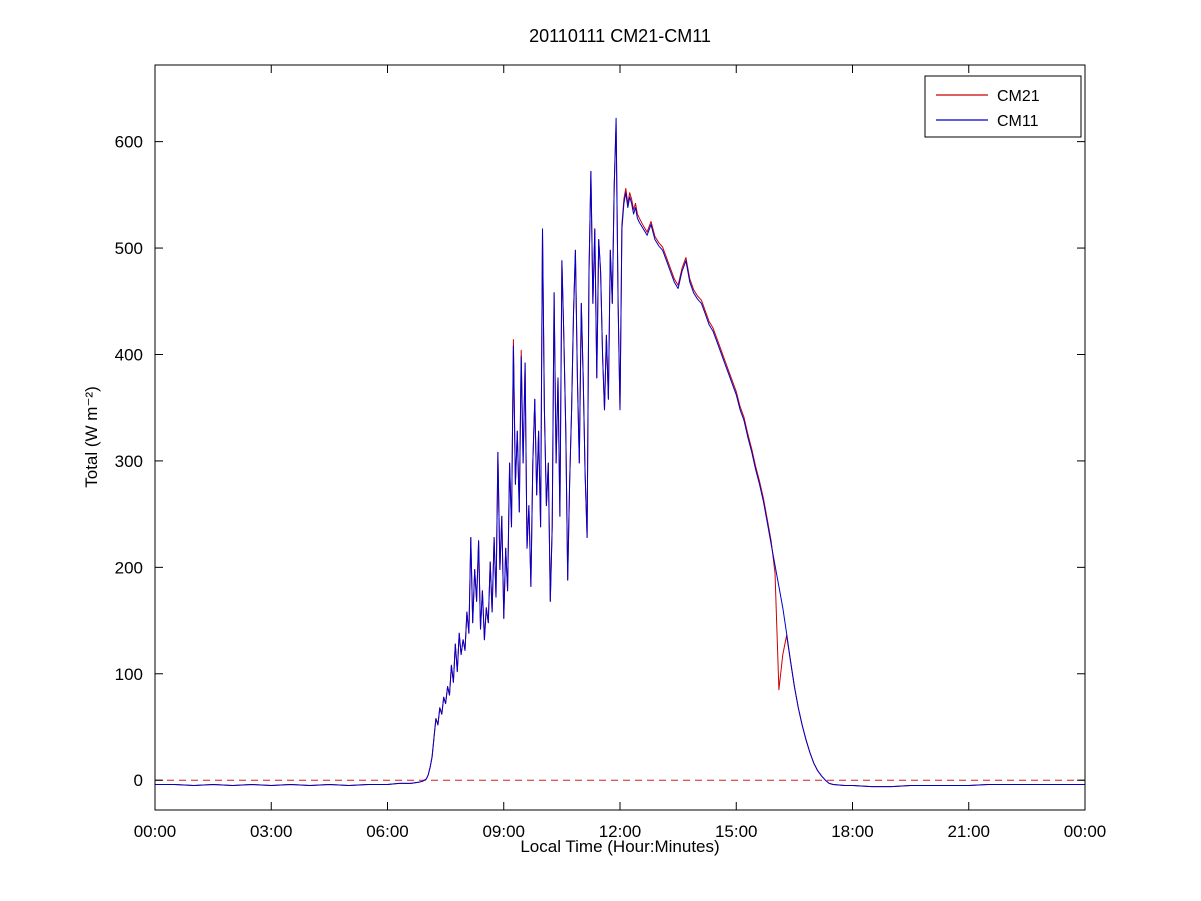 This screenshot has width=1201, height=901. Describe the element at coordinates (91, 437) in the screenshot. I see `y-axis-label: Total (W m⁻²)` at that location.